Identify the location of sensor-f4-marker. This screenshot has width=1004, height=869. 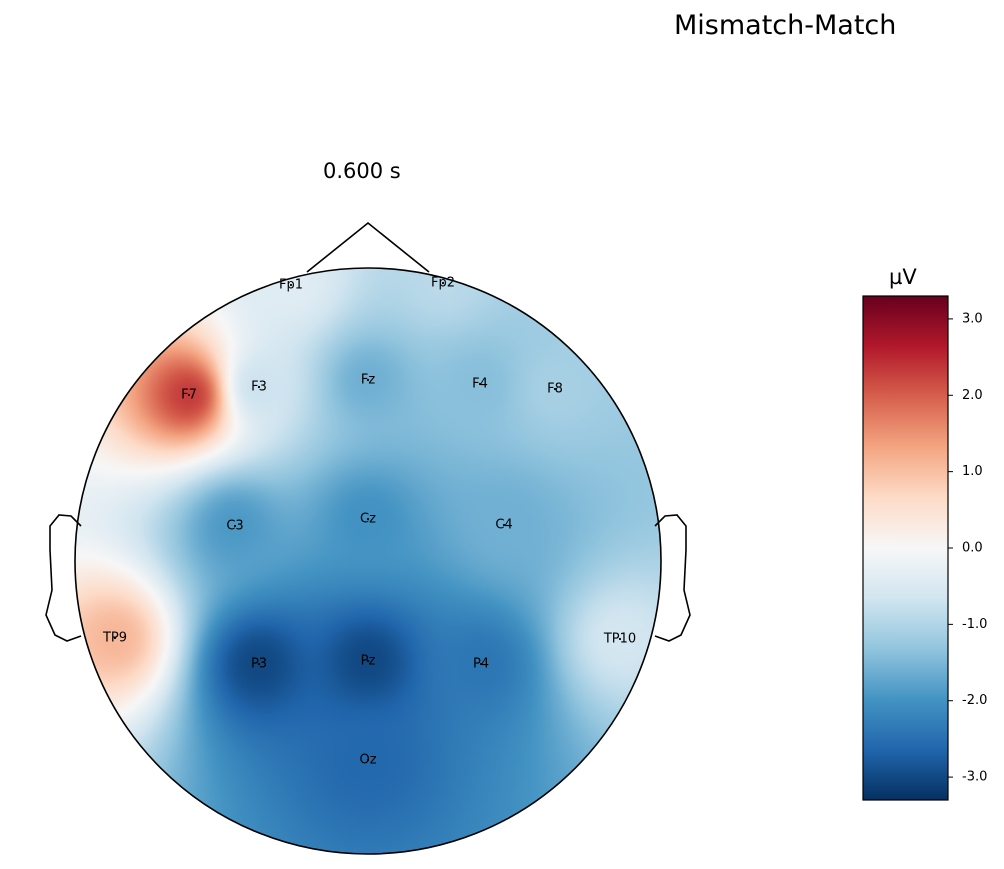
(480, 384).